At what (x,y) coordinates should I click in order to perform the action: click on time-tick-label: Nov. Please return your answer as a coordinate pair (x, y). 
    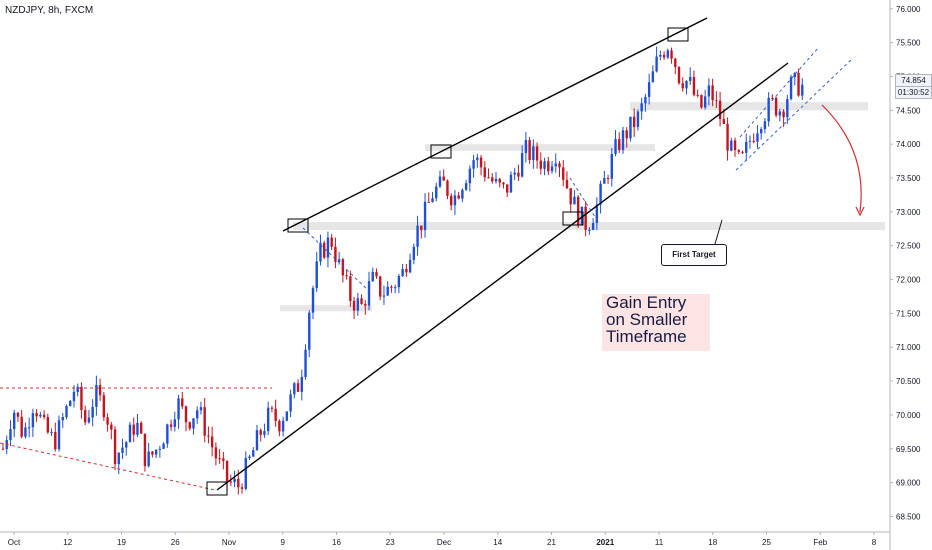
    Looking at the image, I should click on (229, 542).